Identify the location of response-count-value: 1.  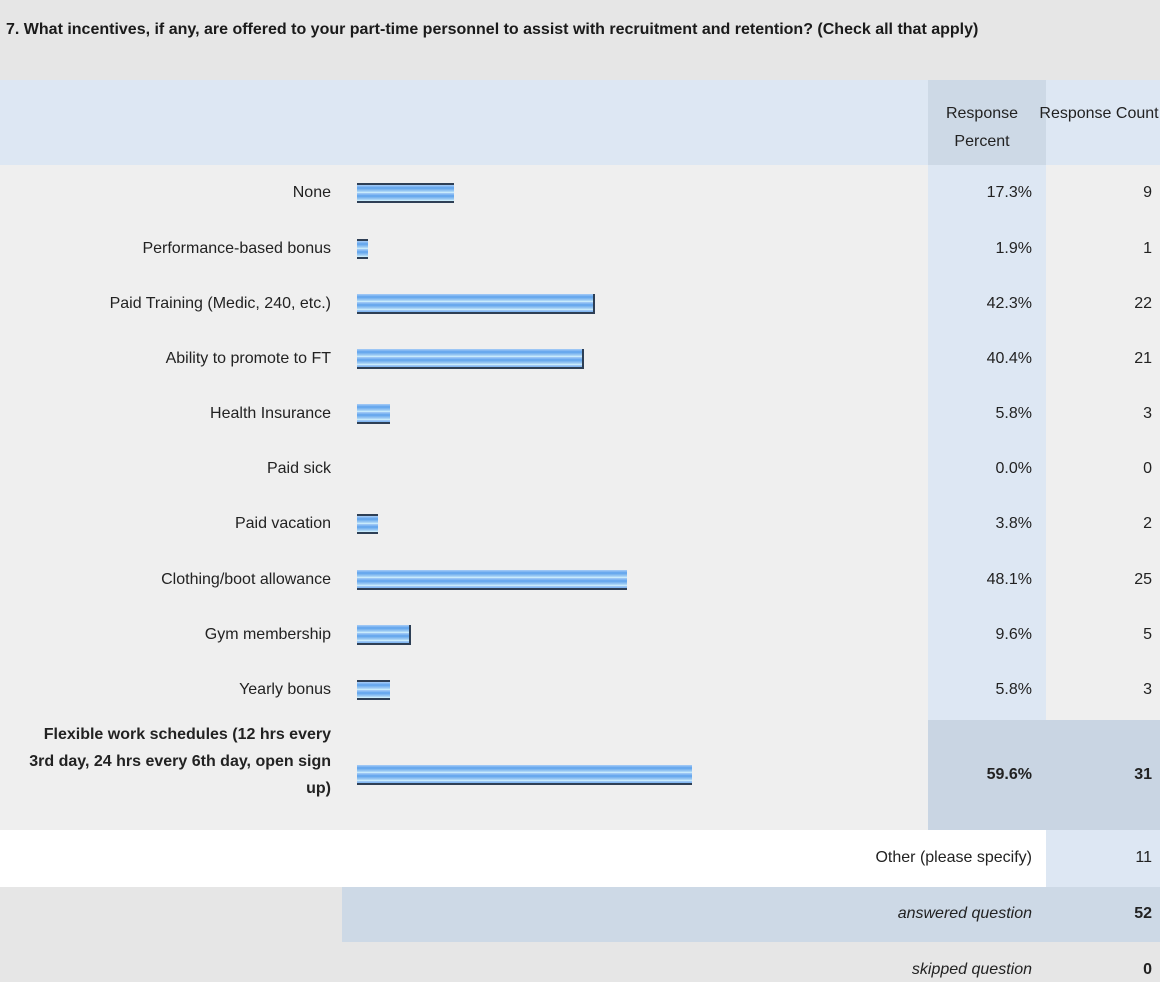
(1147, 248).